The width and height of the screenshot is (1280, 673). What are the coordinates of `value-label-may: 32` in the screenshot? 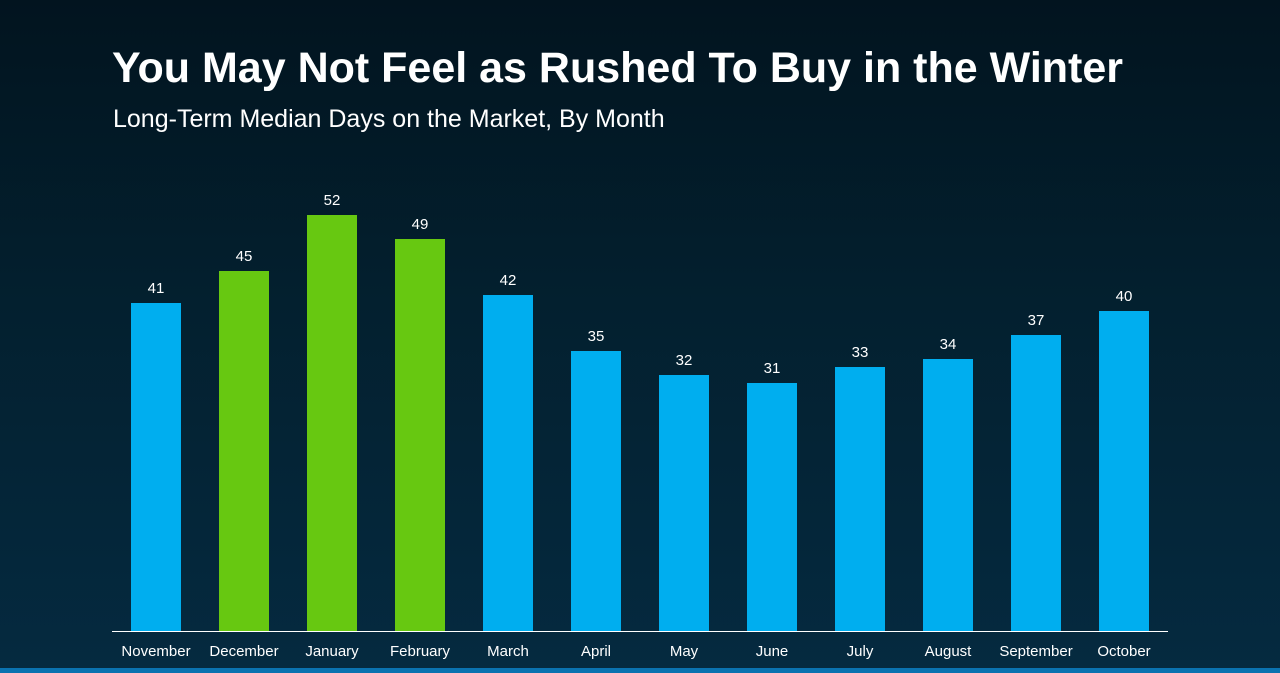 It's located at (684, 360).